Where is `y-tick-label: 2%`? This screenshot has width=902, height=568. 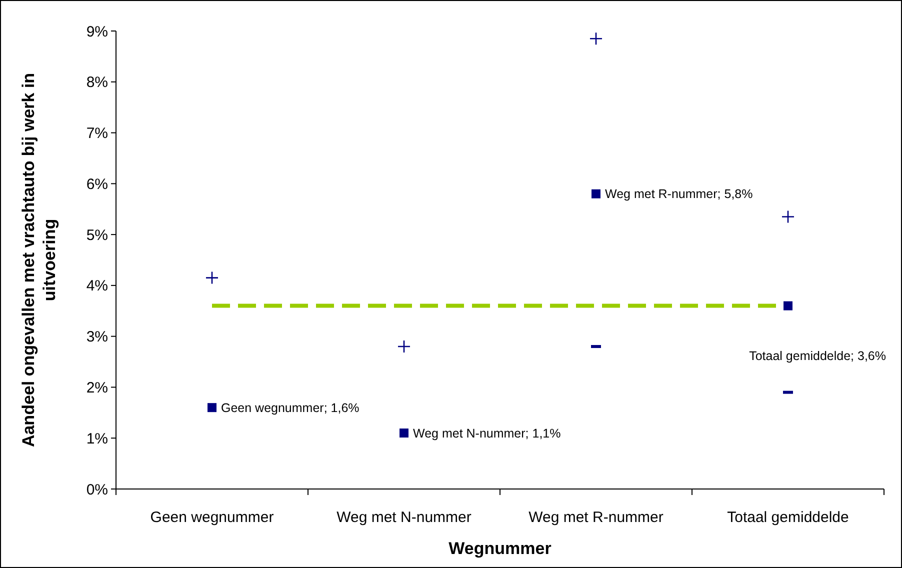 y-tick-label: 2% is located at coordinates (97, 387).